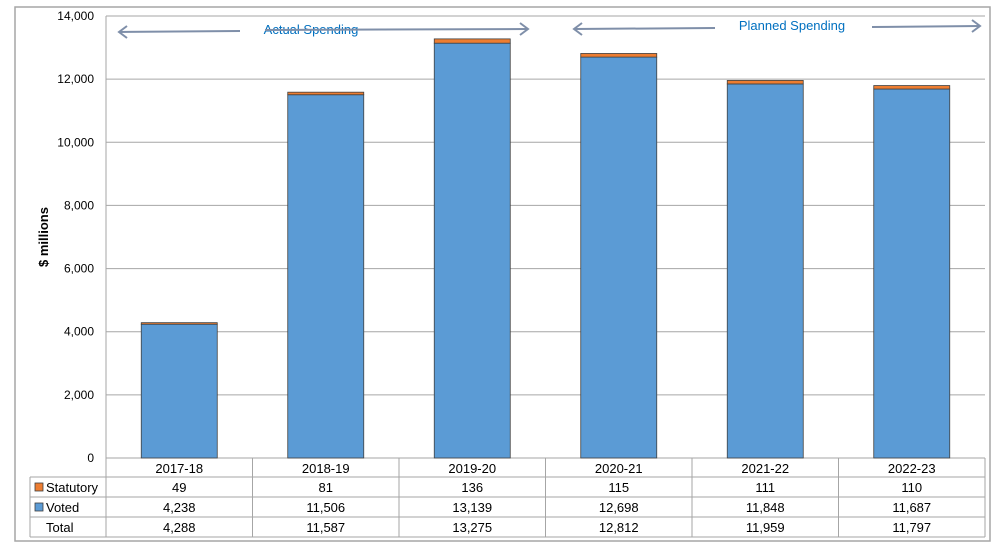 Image resolution: width=1000 pixels, height=555 pixels. What do you see at coordinates (326, 487) in the screenshot?
I see `table-cell-statutory: 81` at bounding box center [326, 487].